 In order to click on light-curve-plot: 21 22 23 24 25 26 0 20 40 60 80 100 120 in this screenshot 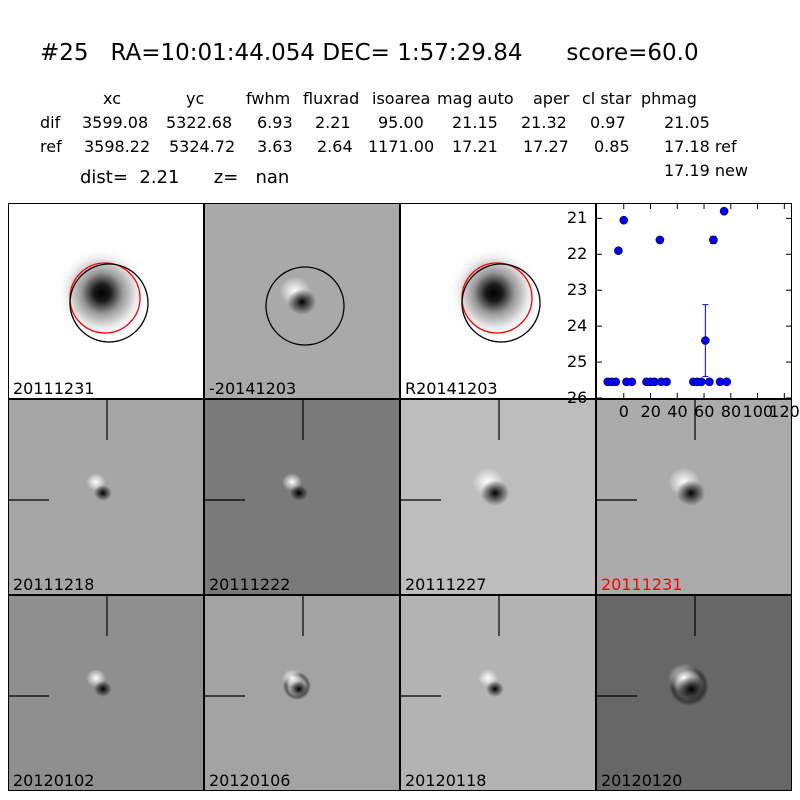, I will do `click(683, 311)`.